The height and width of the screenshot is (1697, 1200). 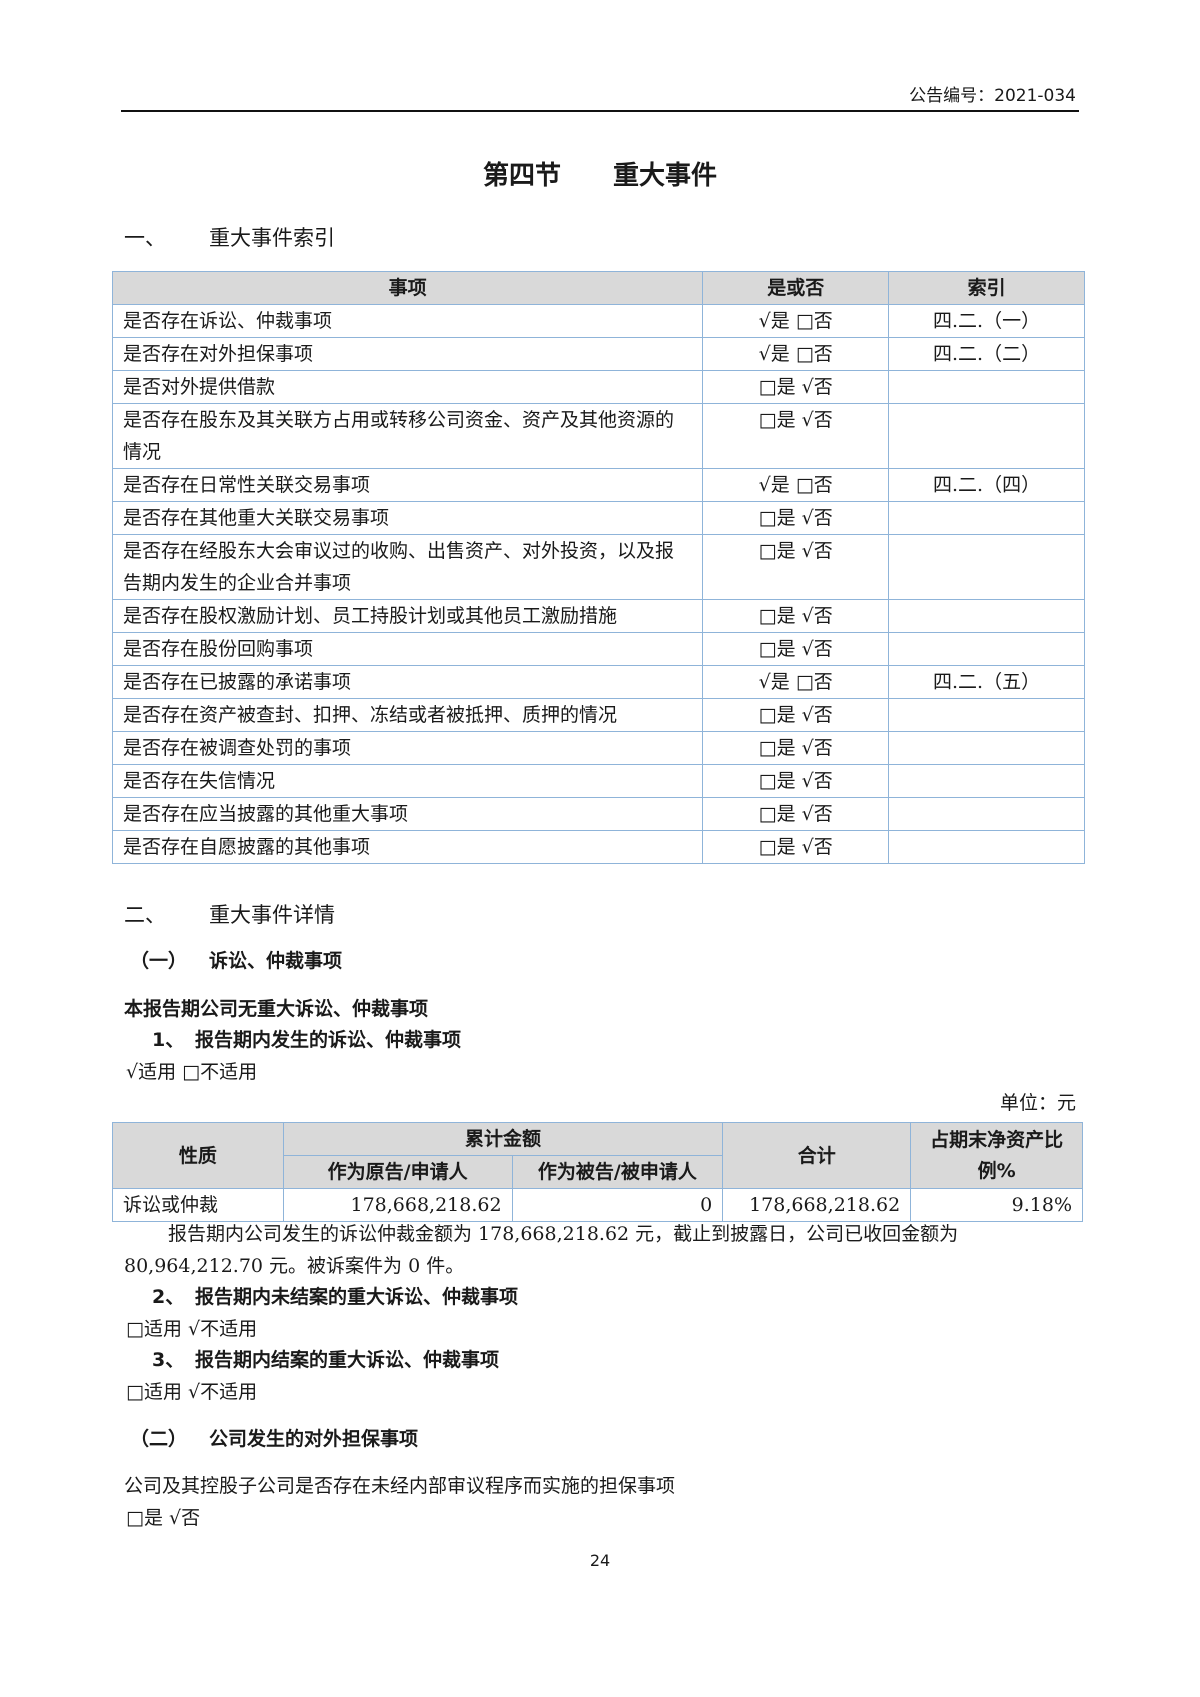 What do you see at coordinates (407, 485) in the screenshot?
I see `cell-item: 是否存在日常性关联交易事项` at bounding box center [407, 485].